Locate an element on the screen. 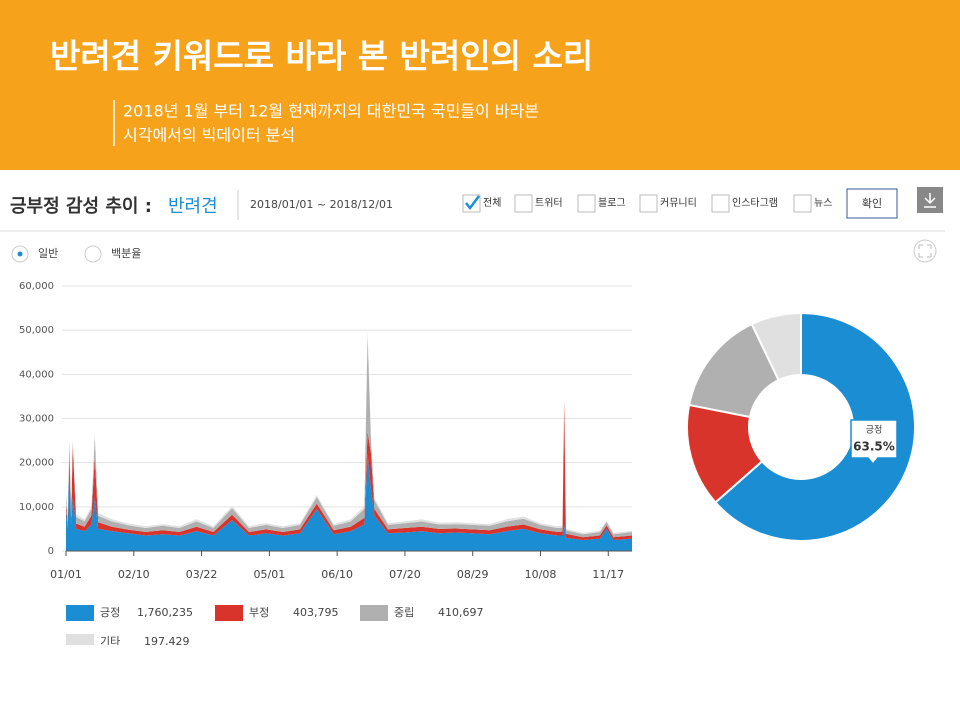 The width and height of the screenshot is (960, 720). header-subtitle: 2018년 1월 부터 12월 현재까지의 대한민국 국민들이 바라본 is located at coordinates (331, 111).